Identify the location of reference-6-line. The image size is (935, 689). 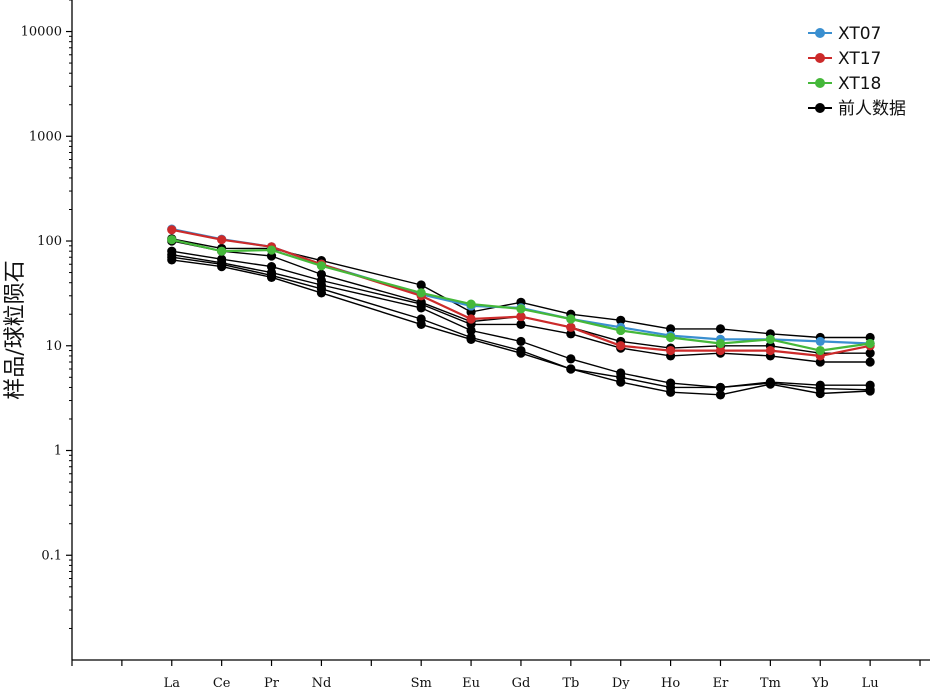
(521, 327).